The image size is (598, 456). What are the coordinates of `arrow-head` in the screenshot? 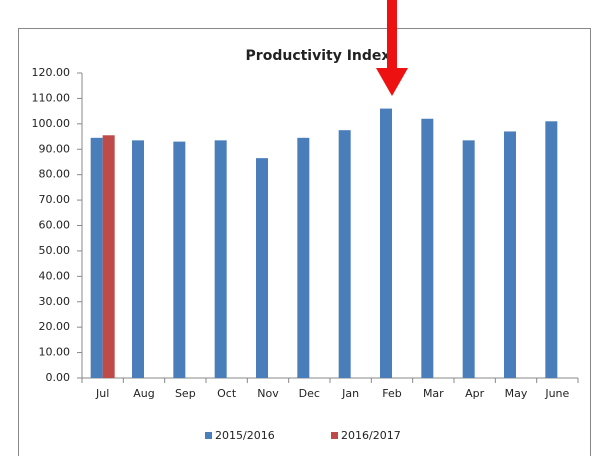 It's located at (392, 82).